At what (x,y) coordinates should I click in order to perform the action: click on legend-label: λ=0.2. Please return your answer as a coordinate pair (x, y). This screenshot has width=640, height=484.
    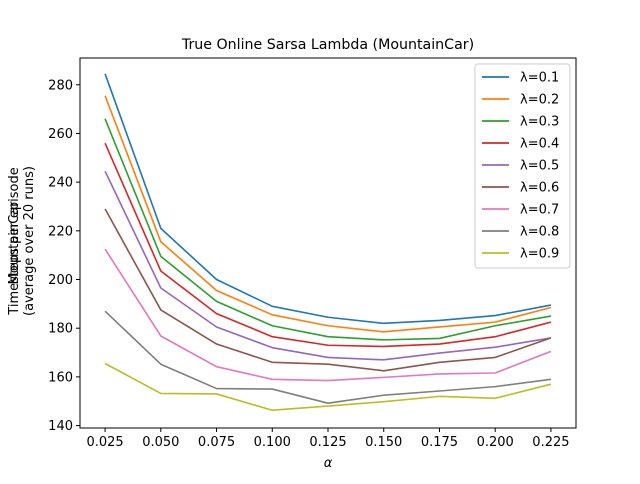
    Looking at the image, I should click on (539, 100).